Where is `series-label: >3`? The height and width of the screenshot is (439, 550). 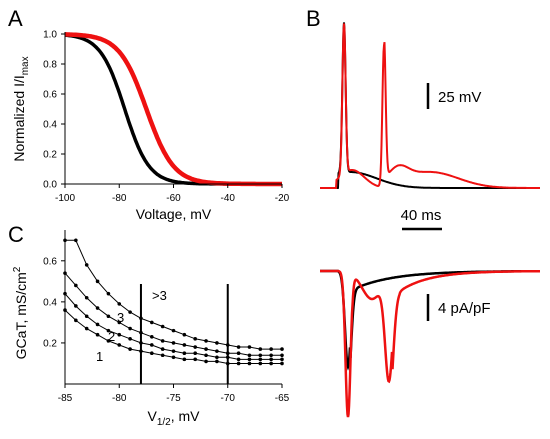 series-label: >3 is located at coordinates (159, 295).